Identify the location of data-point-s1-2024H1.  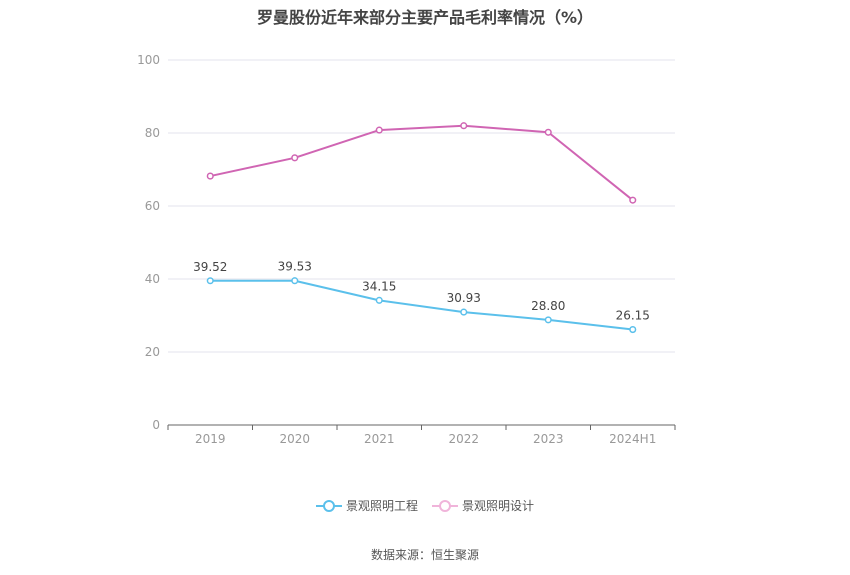
(633, 200).